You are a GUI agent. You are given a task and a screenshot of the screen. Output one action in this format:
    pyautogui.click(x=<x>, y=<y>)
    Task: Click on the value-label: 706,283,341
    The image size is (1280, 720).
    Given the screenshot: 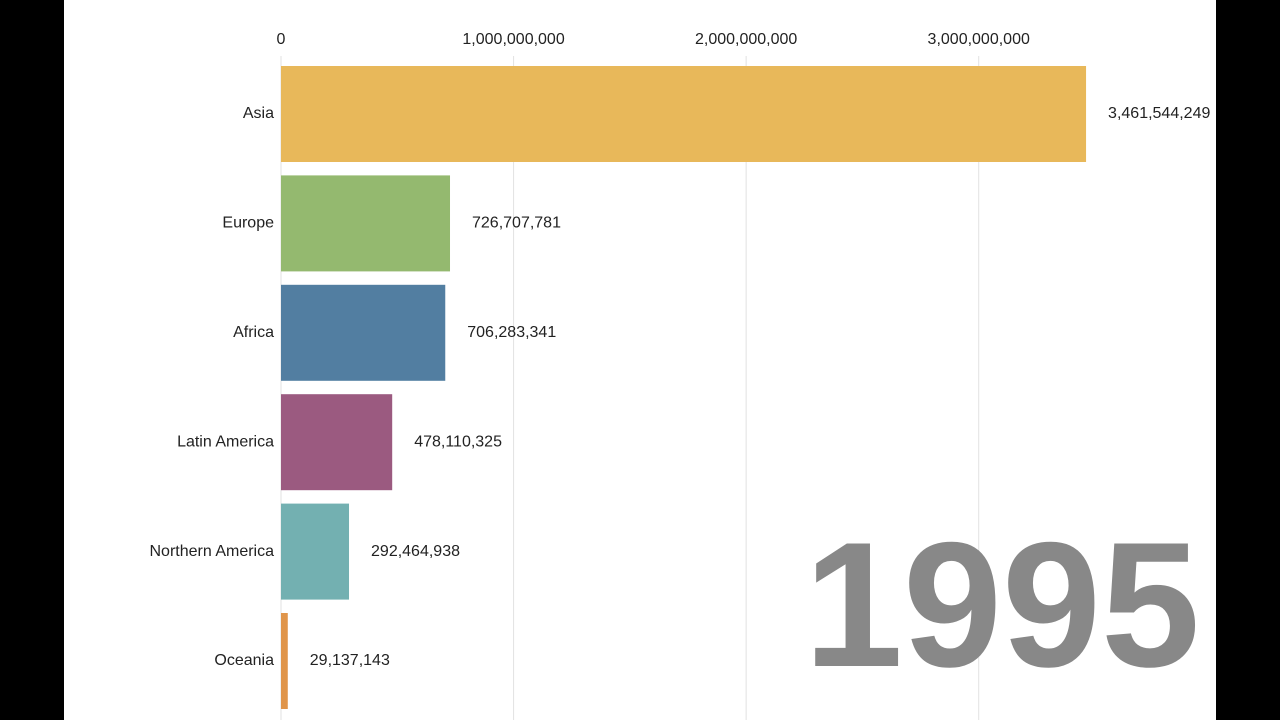 What is the action you would take?
    pyautogui.click(x=511, y=332)
    